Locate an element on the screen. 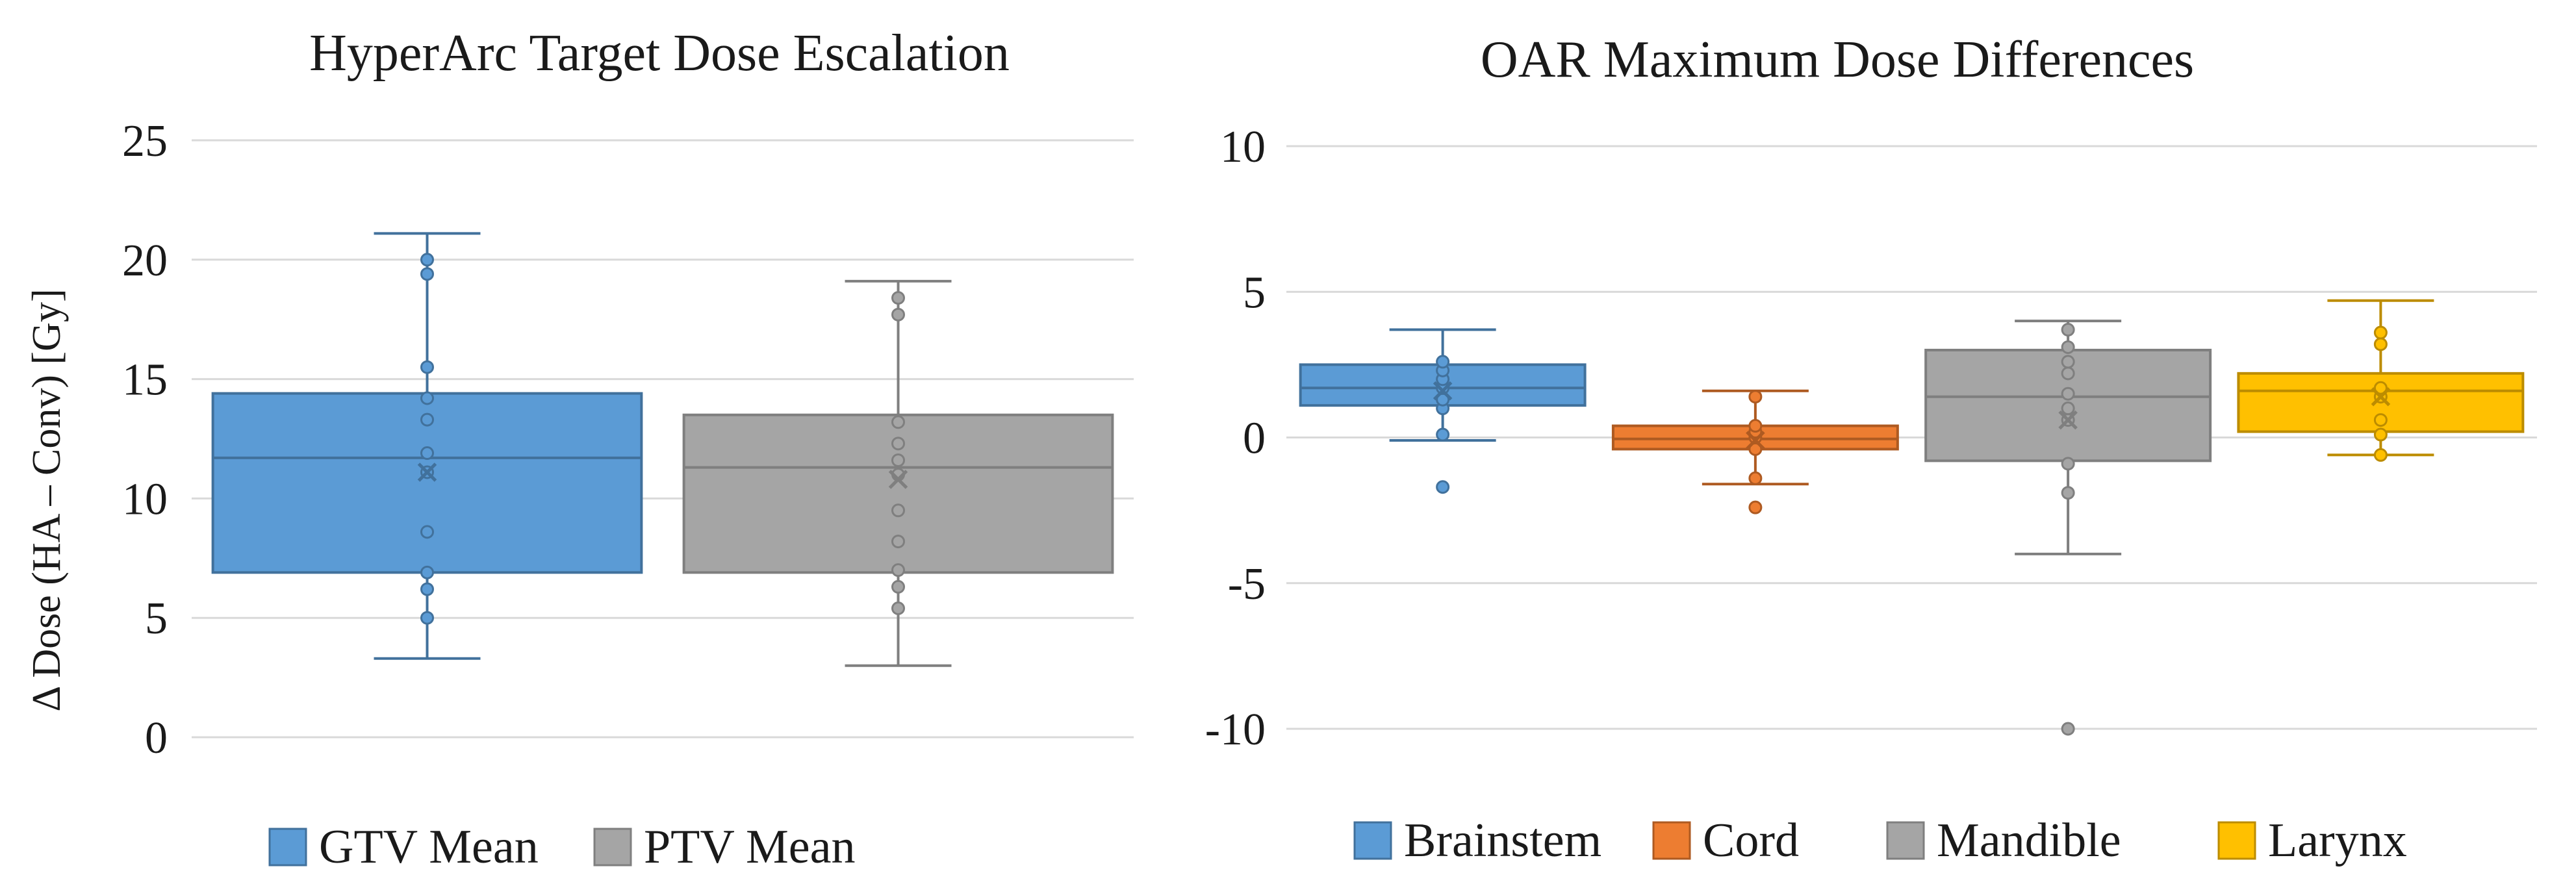 This screenshot has width=2576, height=886. legend-label: Cord is located at coordinates (1751, 840).